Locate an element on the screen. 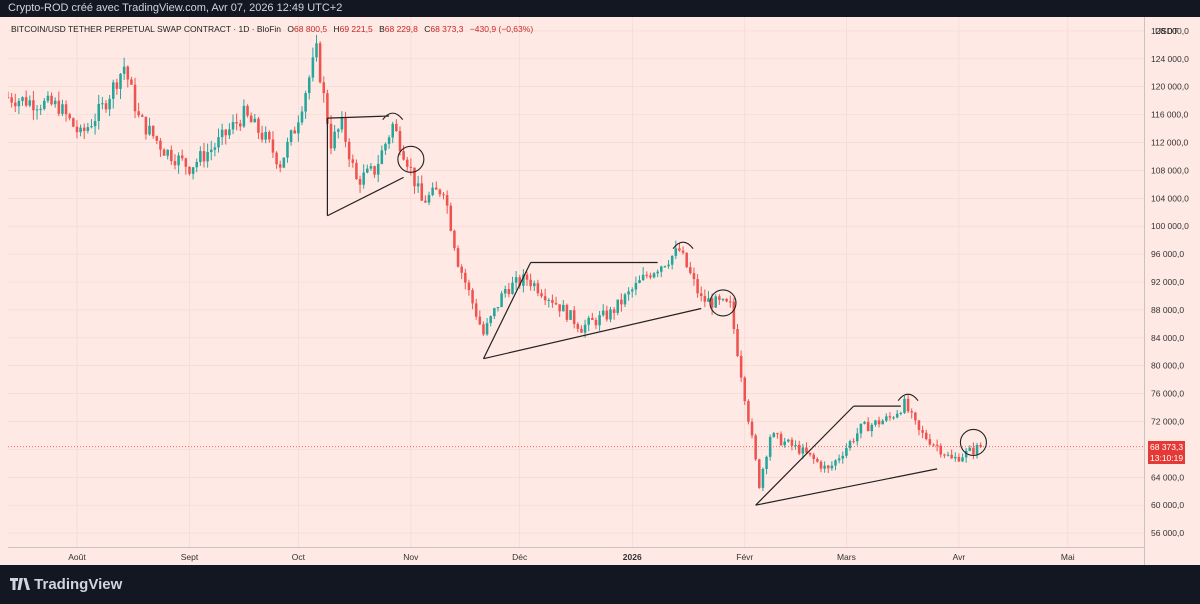 The image size is (1200, 604). time-tick-label: Août is located at coordinates (77, 557).